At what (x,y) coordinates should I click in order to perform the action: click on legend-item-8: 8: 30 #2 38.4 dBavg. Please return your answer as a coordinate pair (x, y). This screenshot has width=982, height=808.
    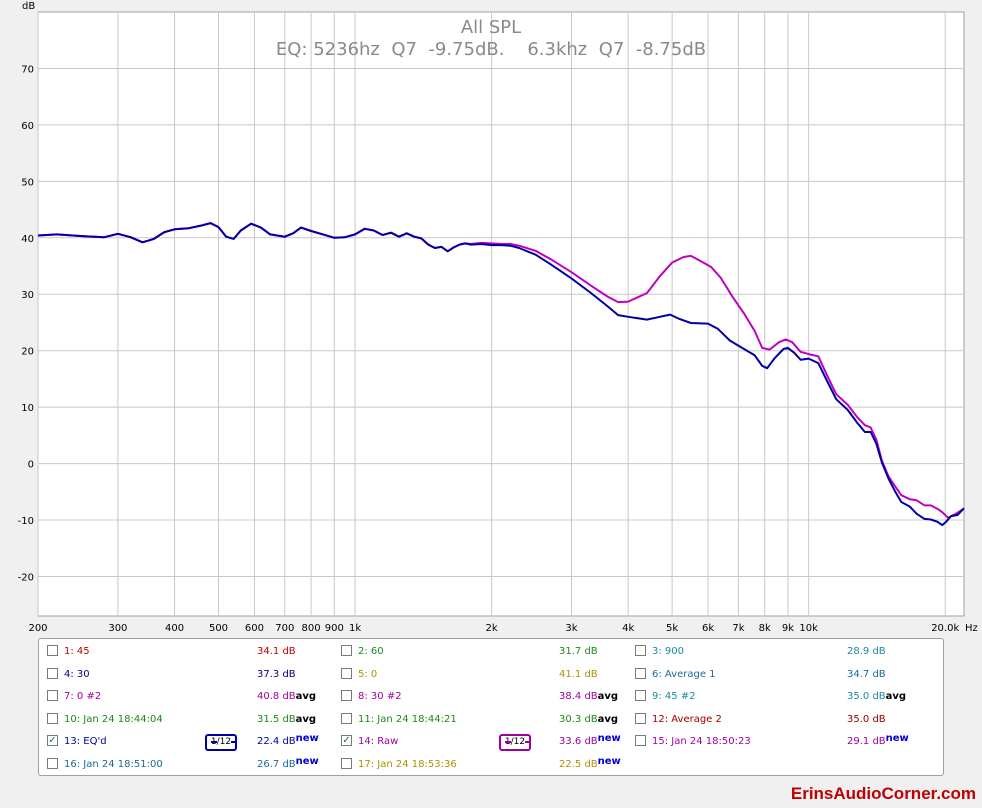
    Looking at the image, I should click on (486, 697).